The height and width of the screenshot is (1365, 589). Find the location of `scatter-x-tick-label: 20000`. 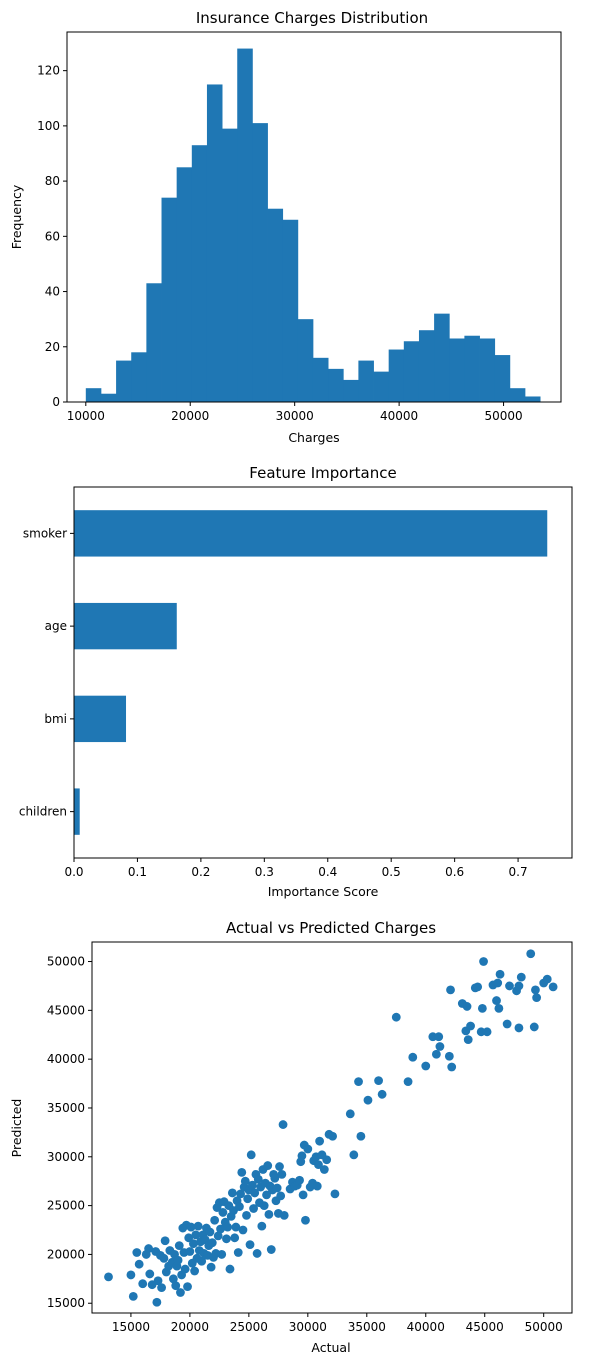

scatter-x-tick-label: 20000 is located at coordinates (190, 1327).